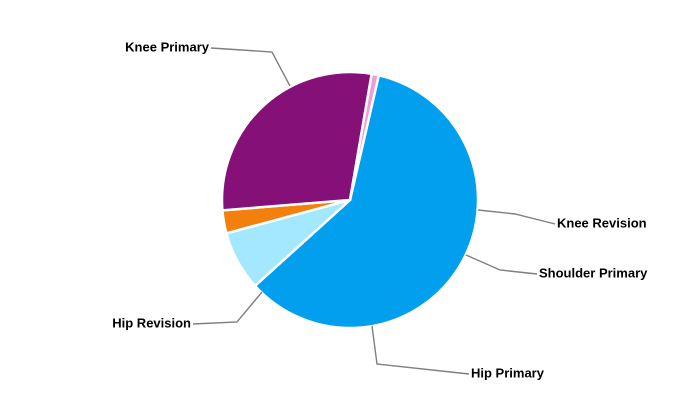  I want to click on leader-line-hip-revision, so click(227, 308).